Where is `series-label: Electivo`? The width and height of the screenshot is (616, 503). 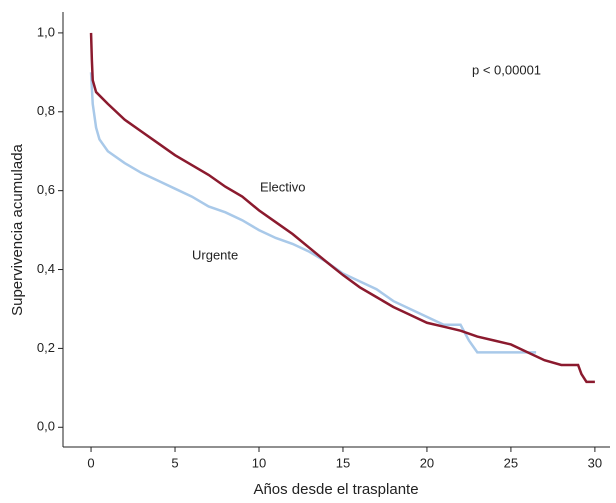 series-label: Electivo is located at coordinates (283, 186).